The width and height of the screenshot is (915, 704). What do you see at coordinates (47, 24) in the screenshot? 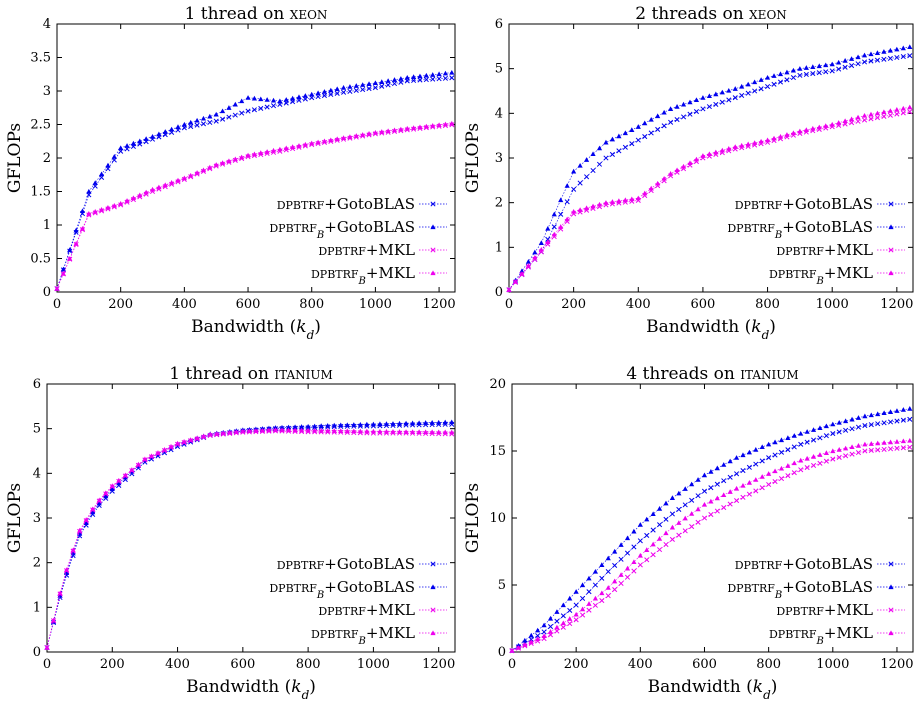
I see `y-tick-label: 4` at bounding box center [47, 24].